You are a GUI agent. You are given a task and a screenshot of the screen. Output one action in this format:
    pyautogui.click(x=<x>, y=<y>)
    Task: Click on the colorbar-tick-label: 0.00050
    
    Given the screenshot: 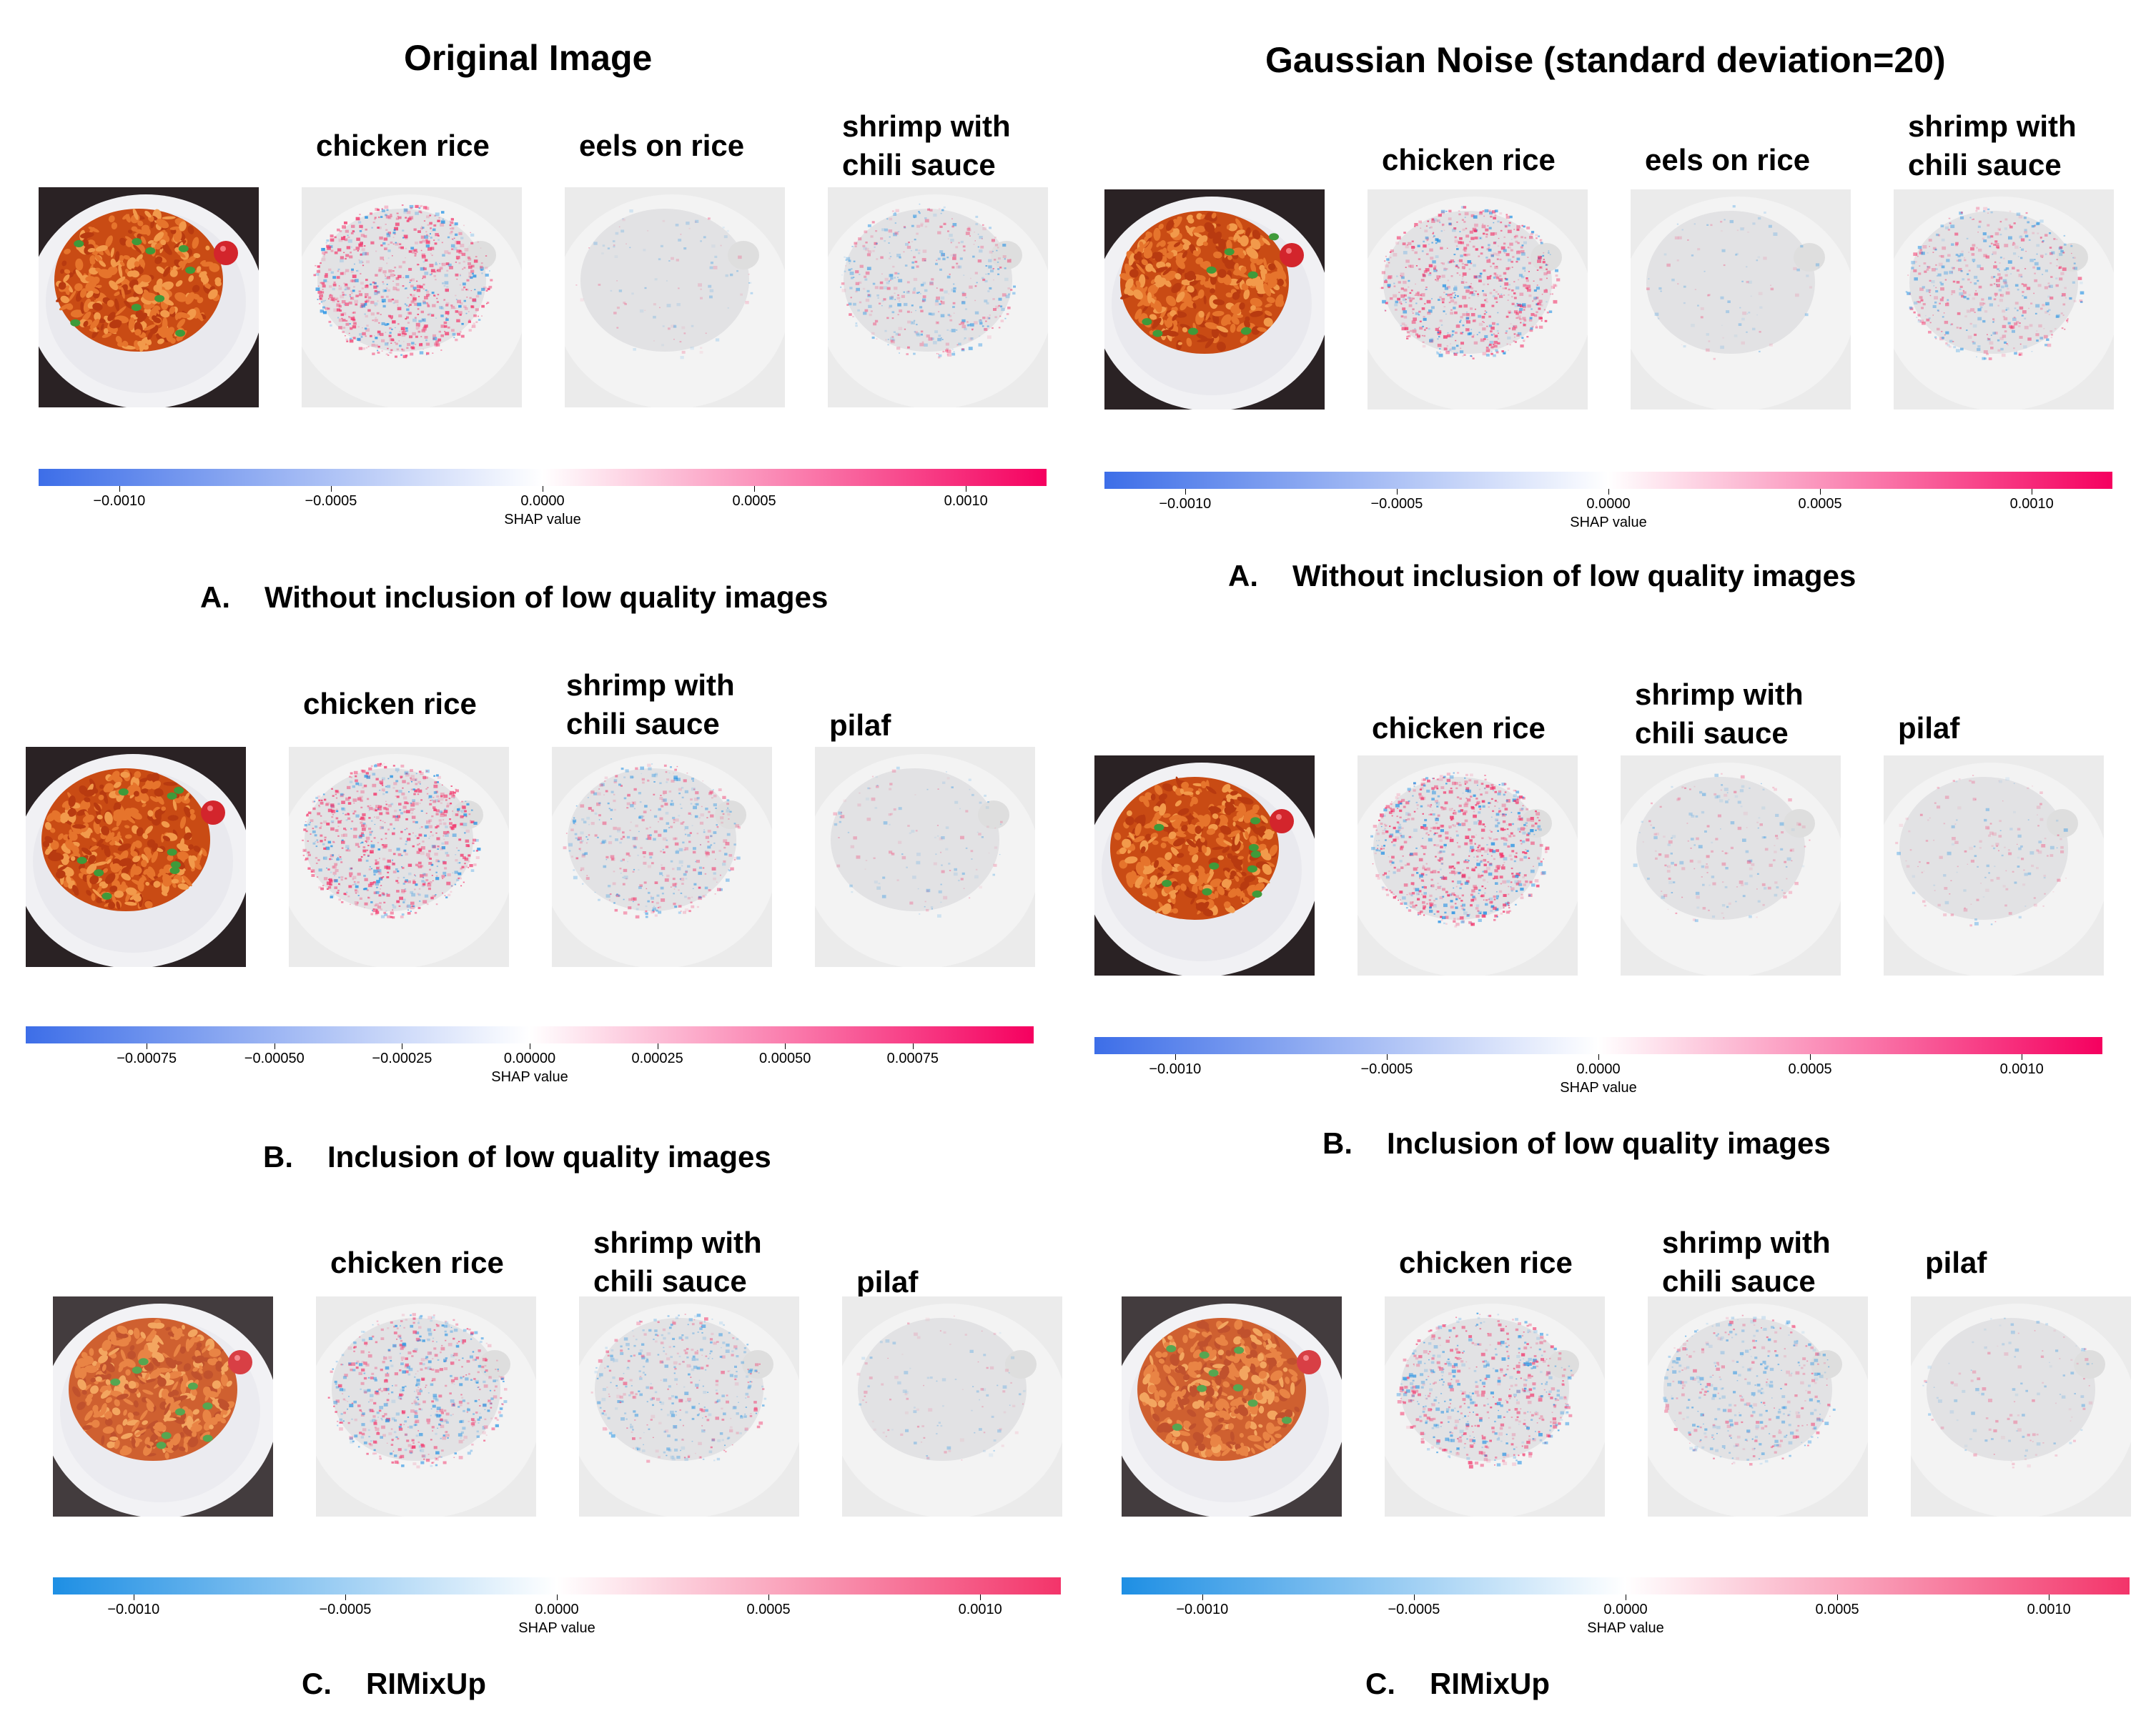 What is the action you would take?
    pyautogui.click(x=785, y=1058)
    